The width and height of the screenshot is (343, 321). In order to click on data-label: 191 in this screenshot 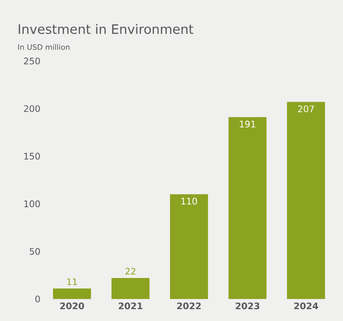, I will do `click(248, 124)`.